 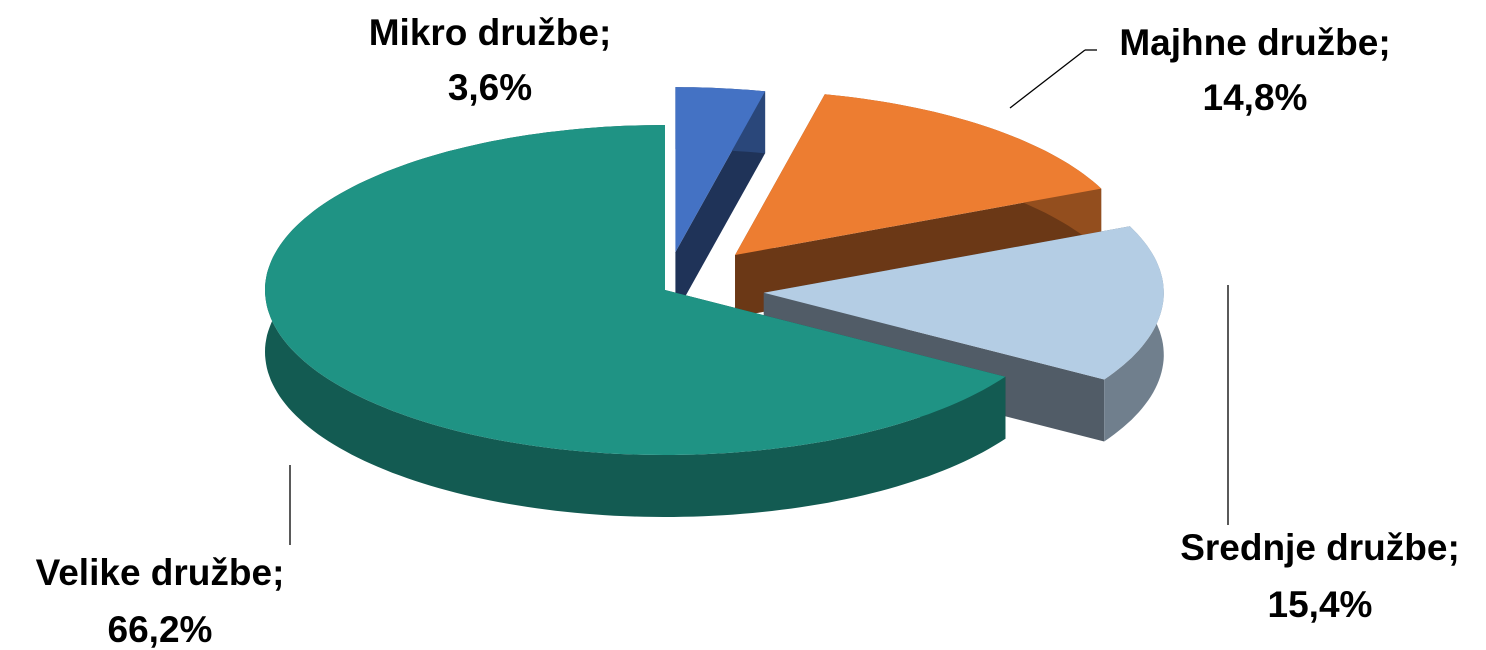 I want to click on value-label: 14,8%, so click(x=1255, y=97).